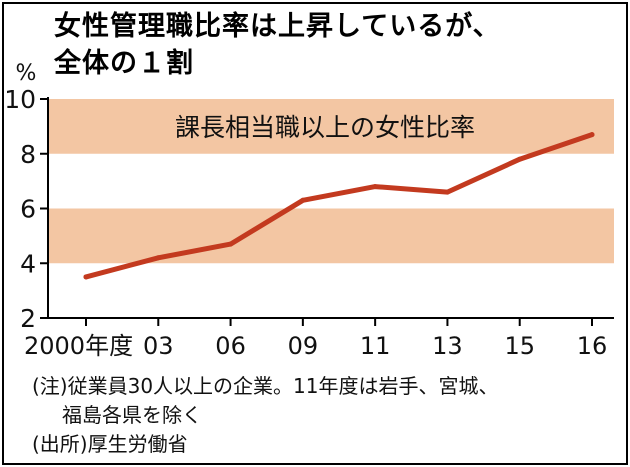  Describe the element at coordinates (28, 263) in the screenshot. I see `y-tick-label-4: 4` at that location.